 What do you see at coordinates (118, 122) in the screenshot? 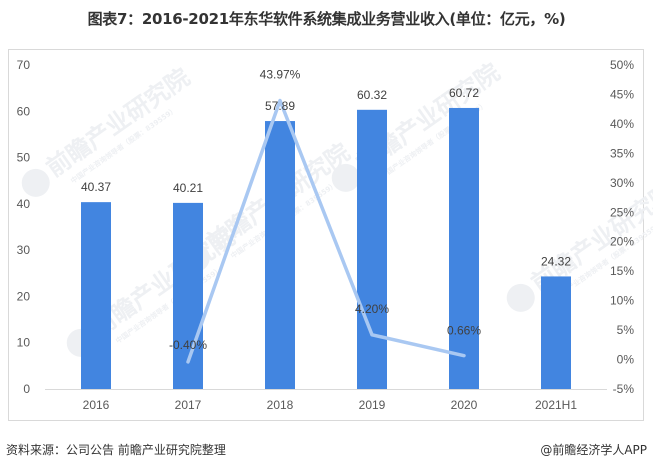
I see `svg-text: 前瞻产业研究院` at bounding box center [118, 122].